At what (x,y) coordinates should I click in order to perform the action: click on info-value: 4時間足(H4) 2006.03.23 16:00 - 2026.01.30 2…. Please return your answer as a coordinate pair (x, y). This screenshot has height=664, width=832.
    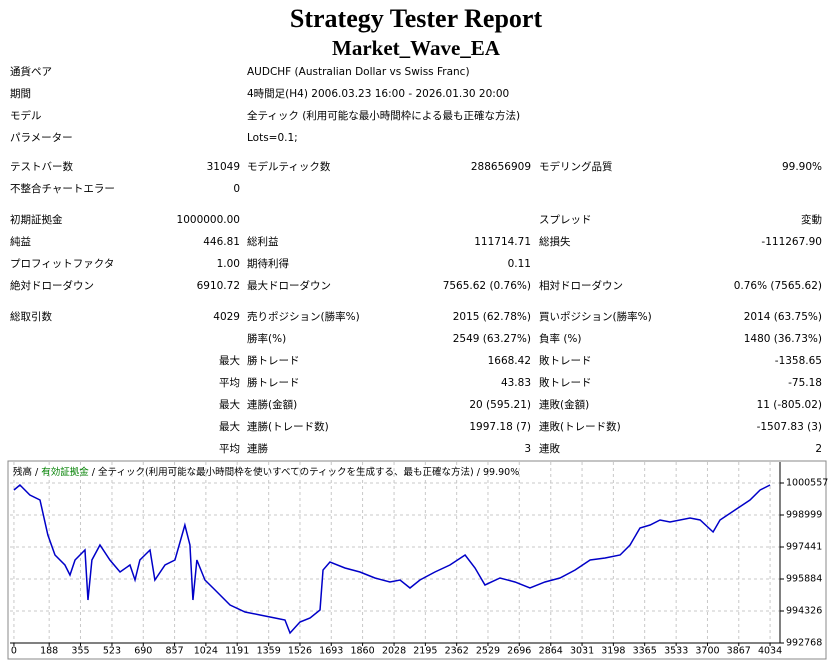
    Looking at the image, I should click on (378, 94).